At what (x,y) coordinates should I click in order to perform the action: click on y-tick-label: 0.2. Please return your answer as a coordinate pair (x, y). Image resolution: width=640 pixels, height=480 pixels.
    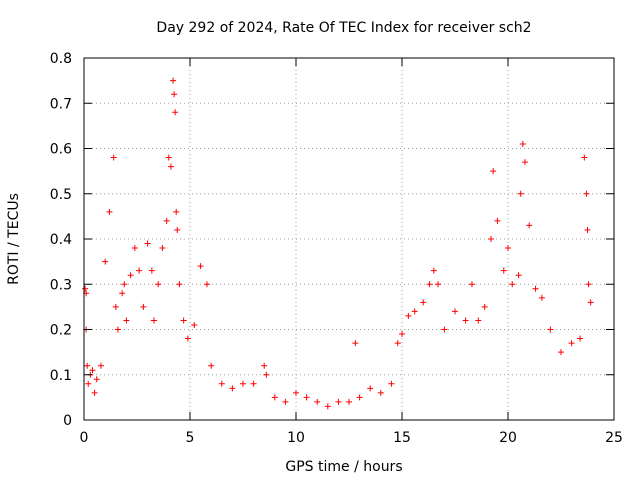
    Looking at the image, I should click on (61, 331).